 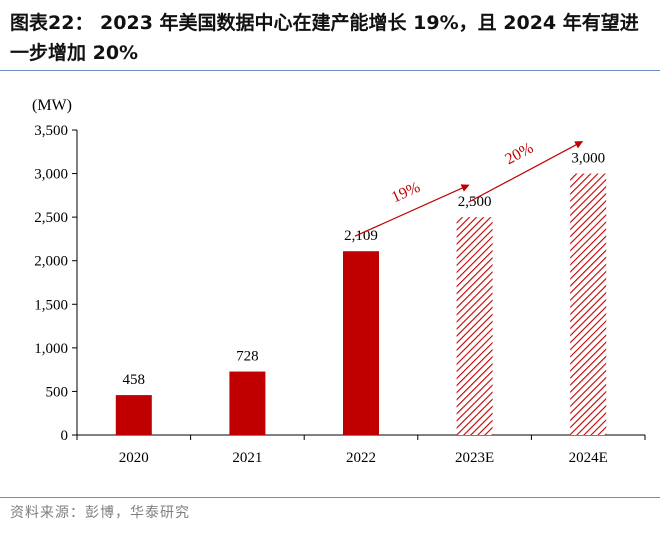 I want to click on y-tick-label: 1,000, so click(x=51, y=349).